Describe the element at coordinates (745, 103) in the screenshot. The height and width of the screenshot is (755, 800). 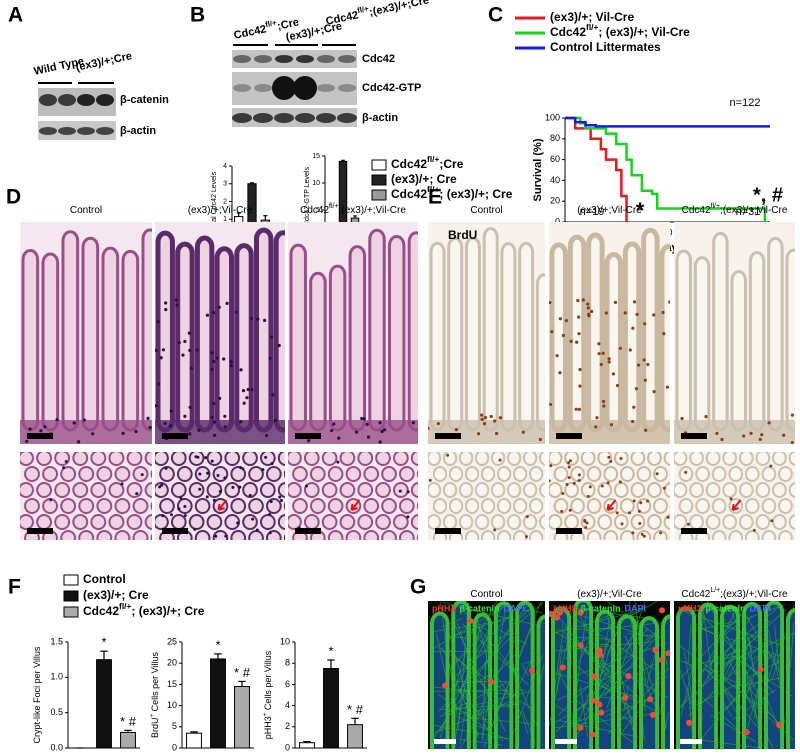
I see `annotation: n=122` at that location.